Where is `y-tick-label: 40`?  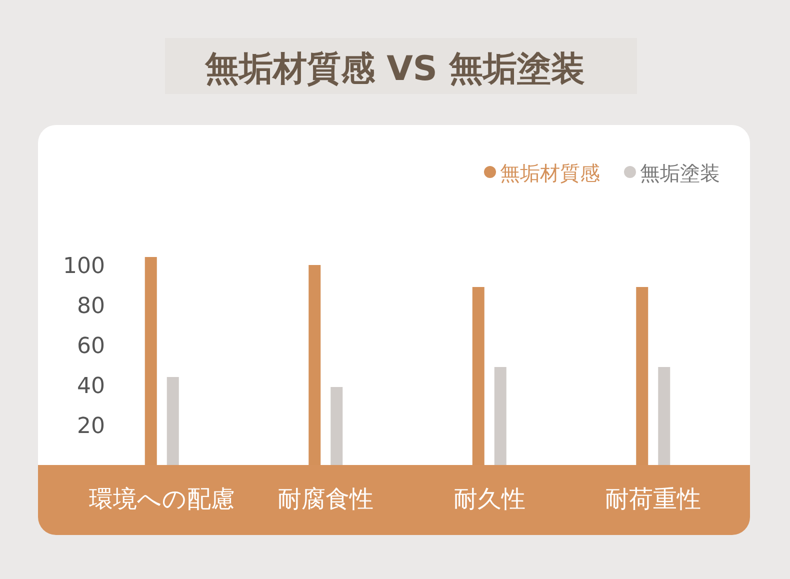
y-tick-label: 40 is located at coordinates (91, 386).